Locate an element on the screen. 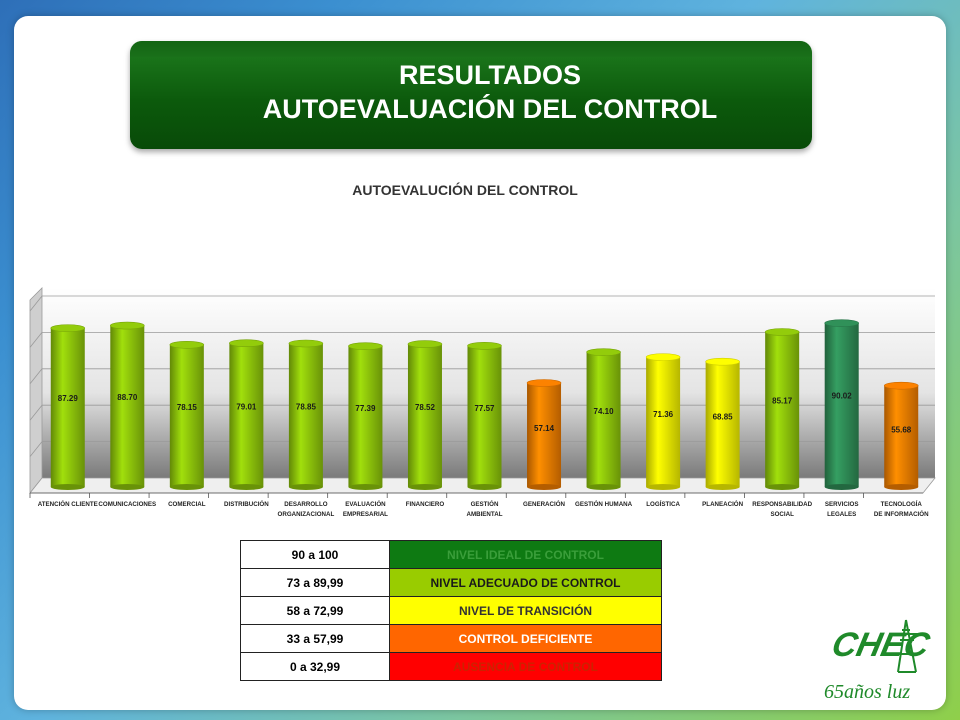 Image resolution: width=960 pixels, height=720 pixels. legend-label: AUSENCIA DE CONTROL is located at coordinates (525, 666).